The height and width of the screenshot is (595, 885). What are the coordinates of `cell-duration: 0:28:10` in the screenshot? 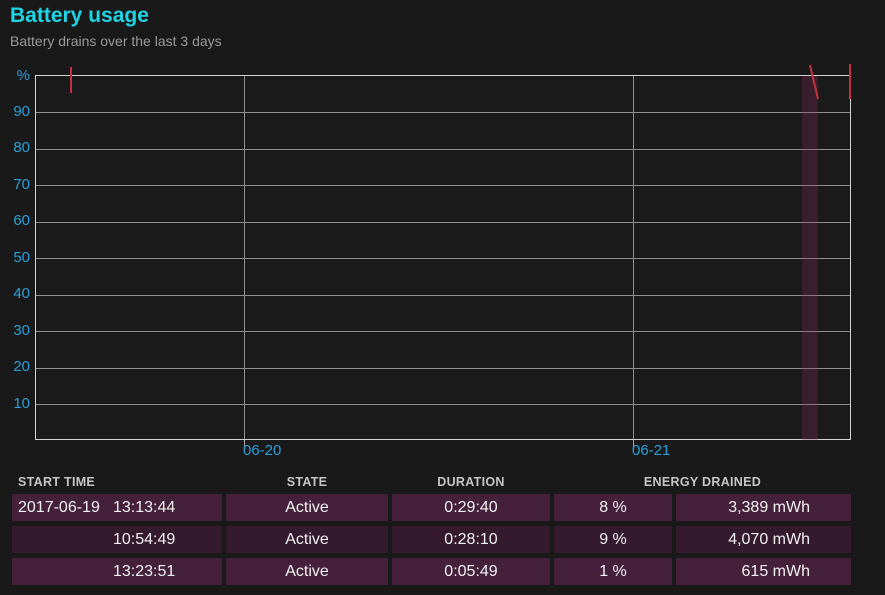 It's located at (471, 539).